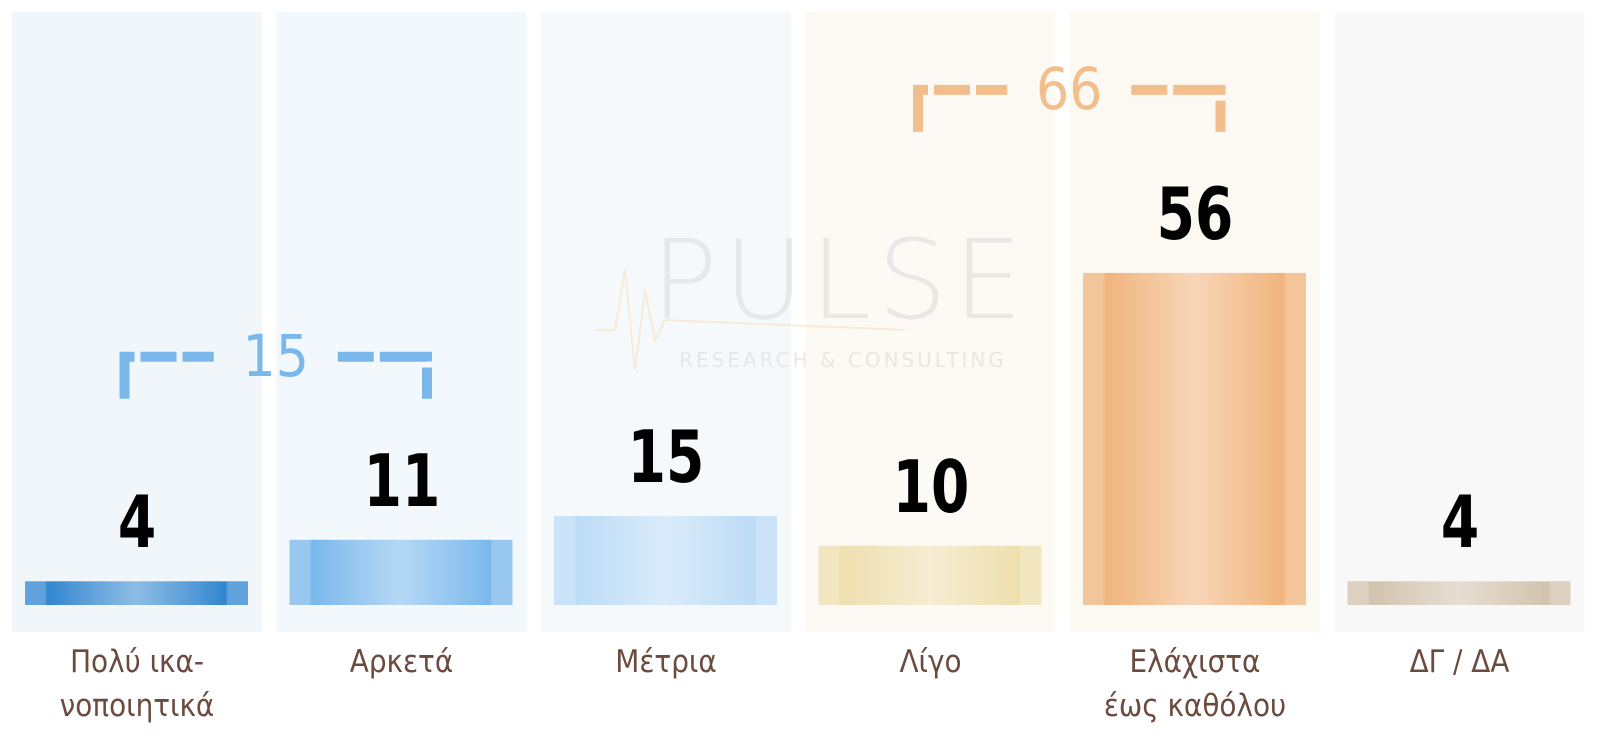  I want to click on watermark-title: PULSE, so click(839, 280).